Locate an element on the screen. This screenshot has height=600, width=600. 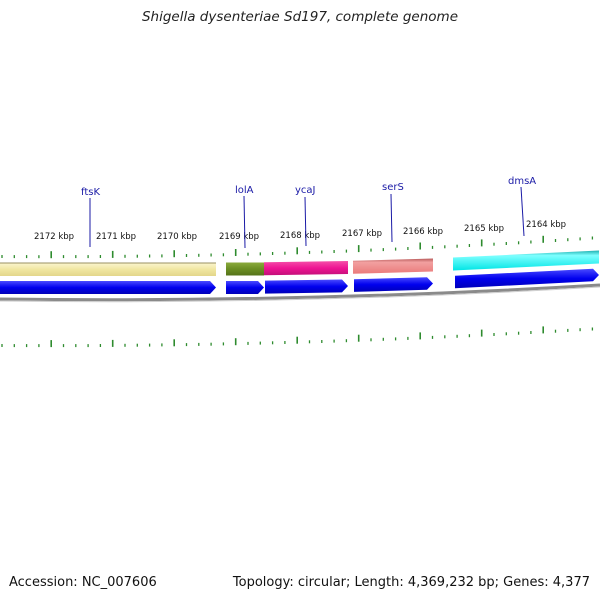
gene-label-ftsK: ftsK is located at coordinates (90, 192).